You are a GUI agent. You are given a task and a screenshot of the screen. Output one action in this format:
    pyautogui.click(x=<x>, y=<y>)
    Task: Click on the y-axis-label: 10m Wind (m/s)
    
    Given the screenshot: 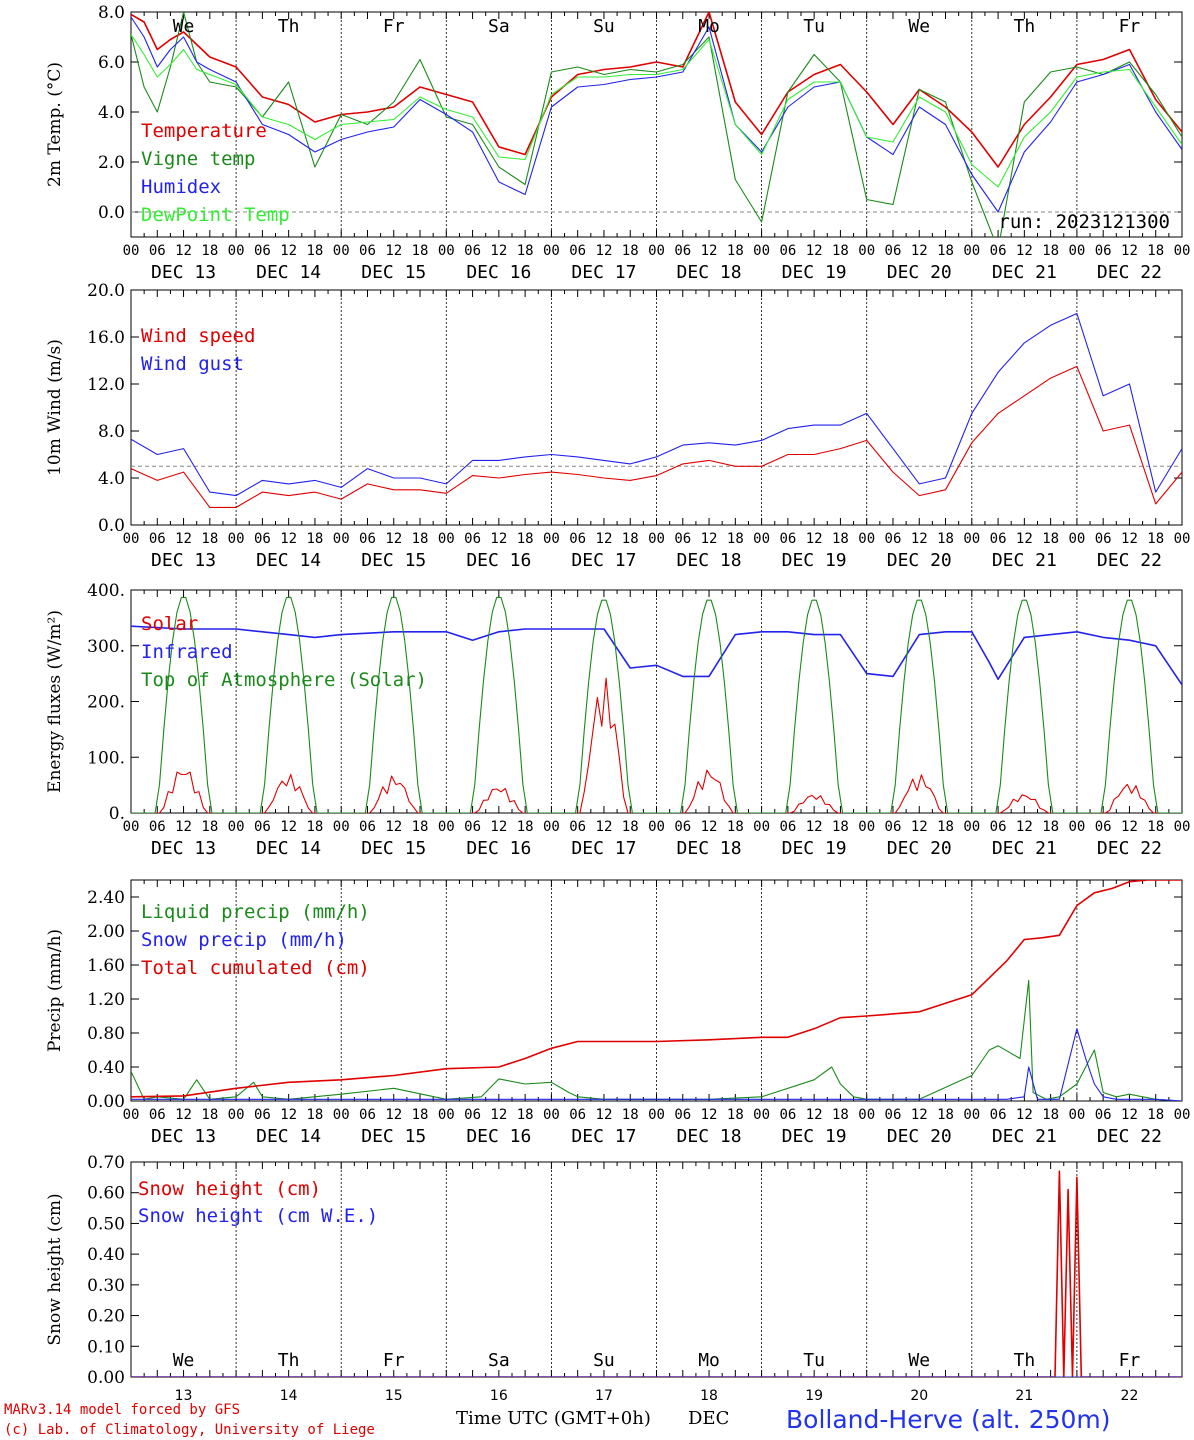 What is the action you would take?
    pyautogui.click(x=55, y=407)
    